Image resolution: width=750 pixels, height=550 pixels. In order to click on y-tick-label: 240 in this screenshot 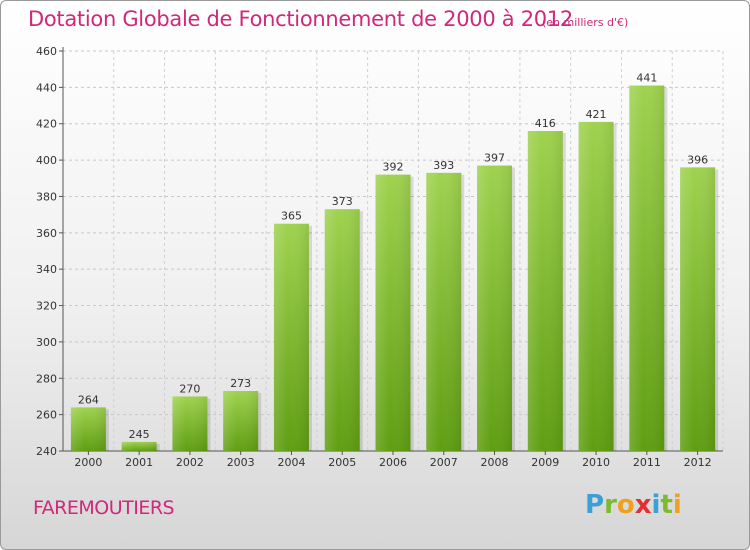, I will do `click(46, 451)`.